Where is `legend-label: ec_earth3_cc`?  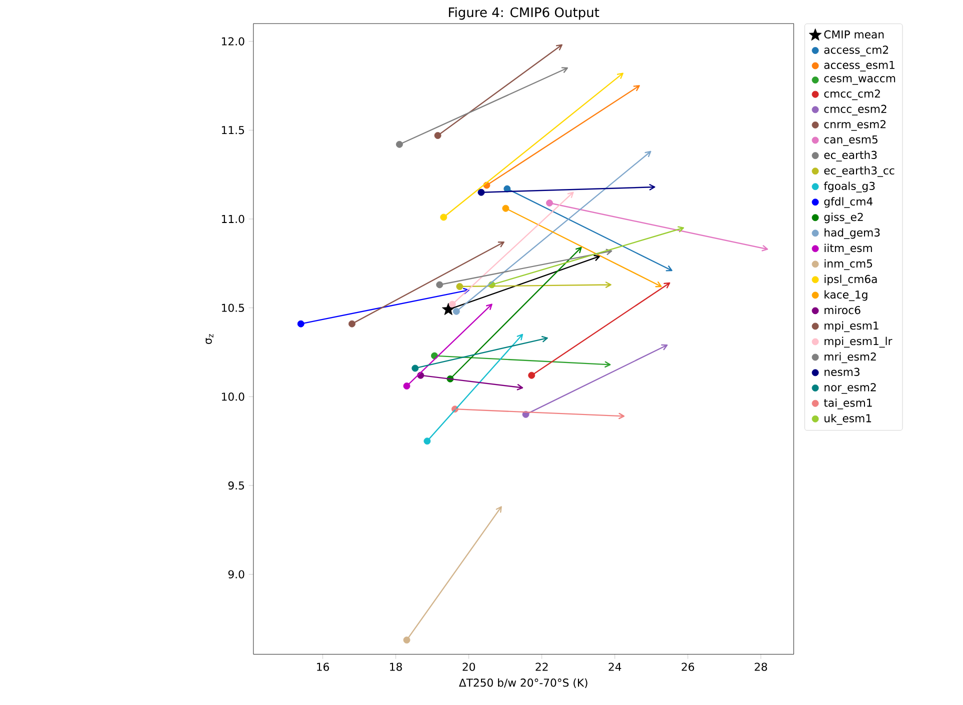
legend-label: ec_earth3_cc is located at coordinates (859, 172).